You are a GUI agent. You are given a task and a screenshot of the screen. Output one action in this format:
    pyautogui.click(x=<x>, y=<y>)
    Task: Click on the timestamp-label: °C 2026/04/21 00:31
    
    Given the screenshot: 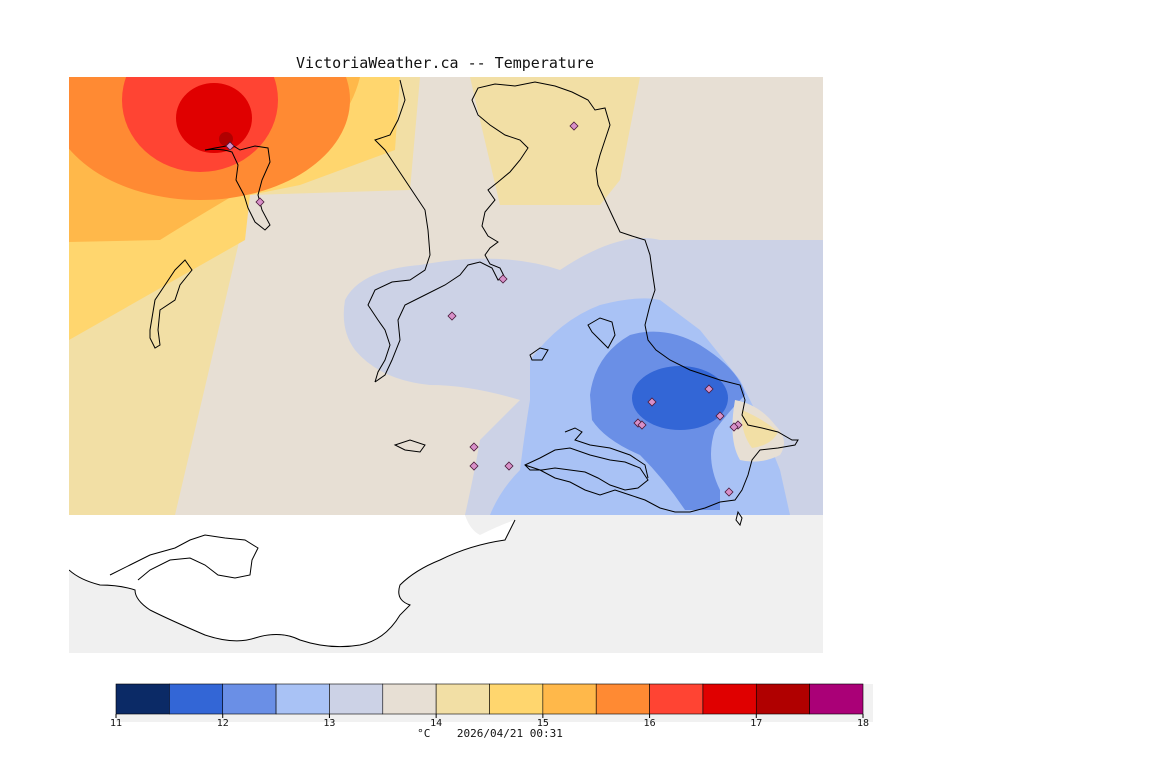 What is the action you would take?
    pyautogui.click(x=490, y=733)
    